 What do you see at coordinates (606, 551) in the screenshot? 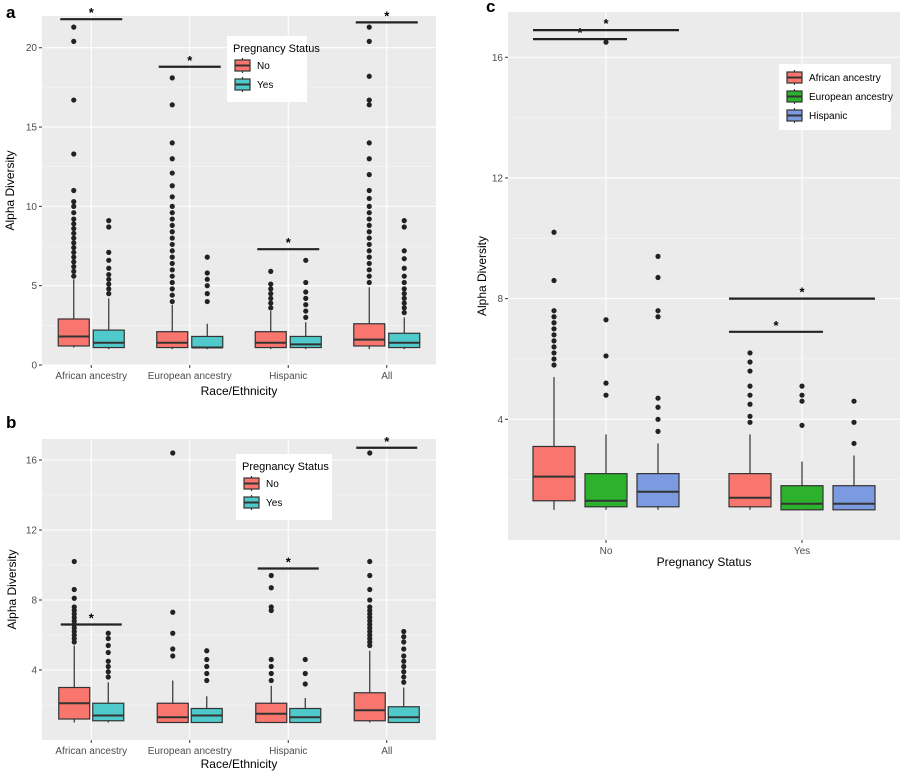
I see `x-tick-label: No` at bounding box center [606, 551].